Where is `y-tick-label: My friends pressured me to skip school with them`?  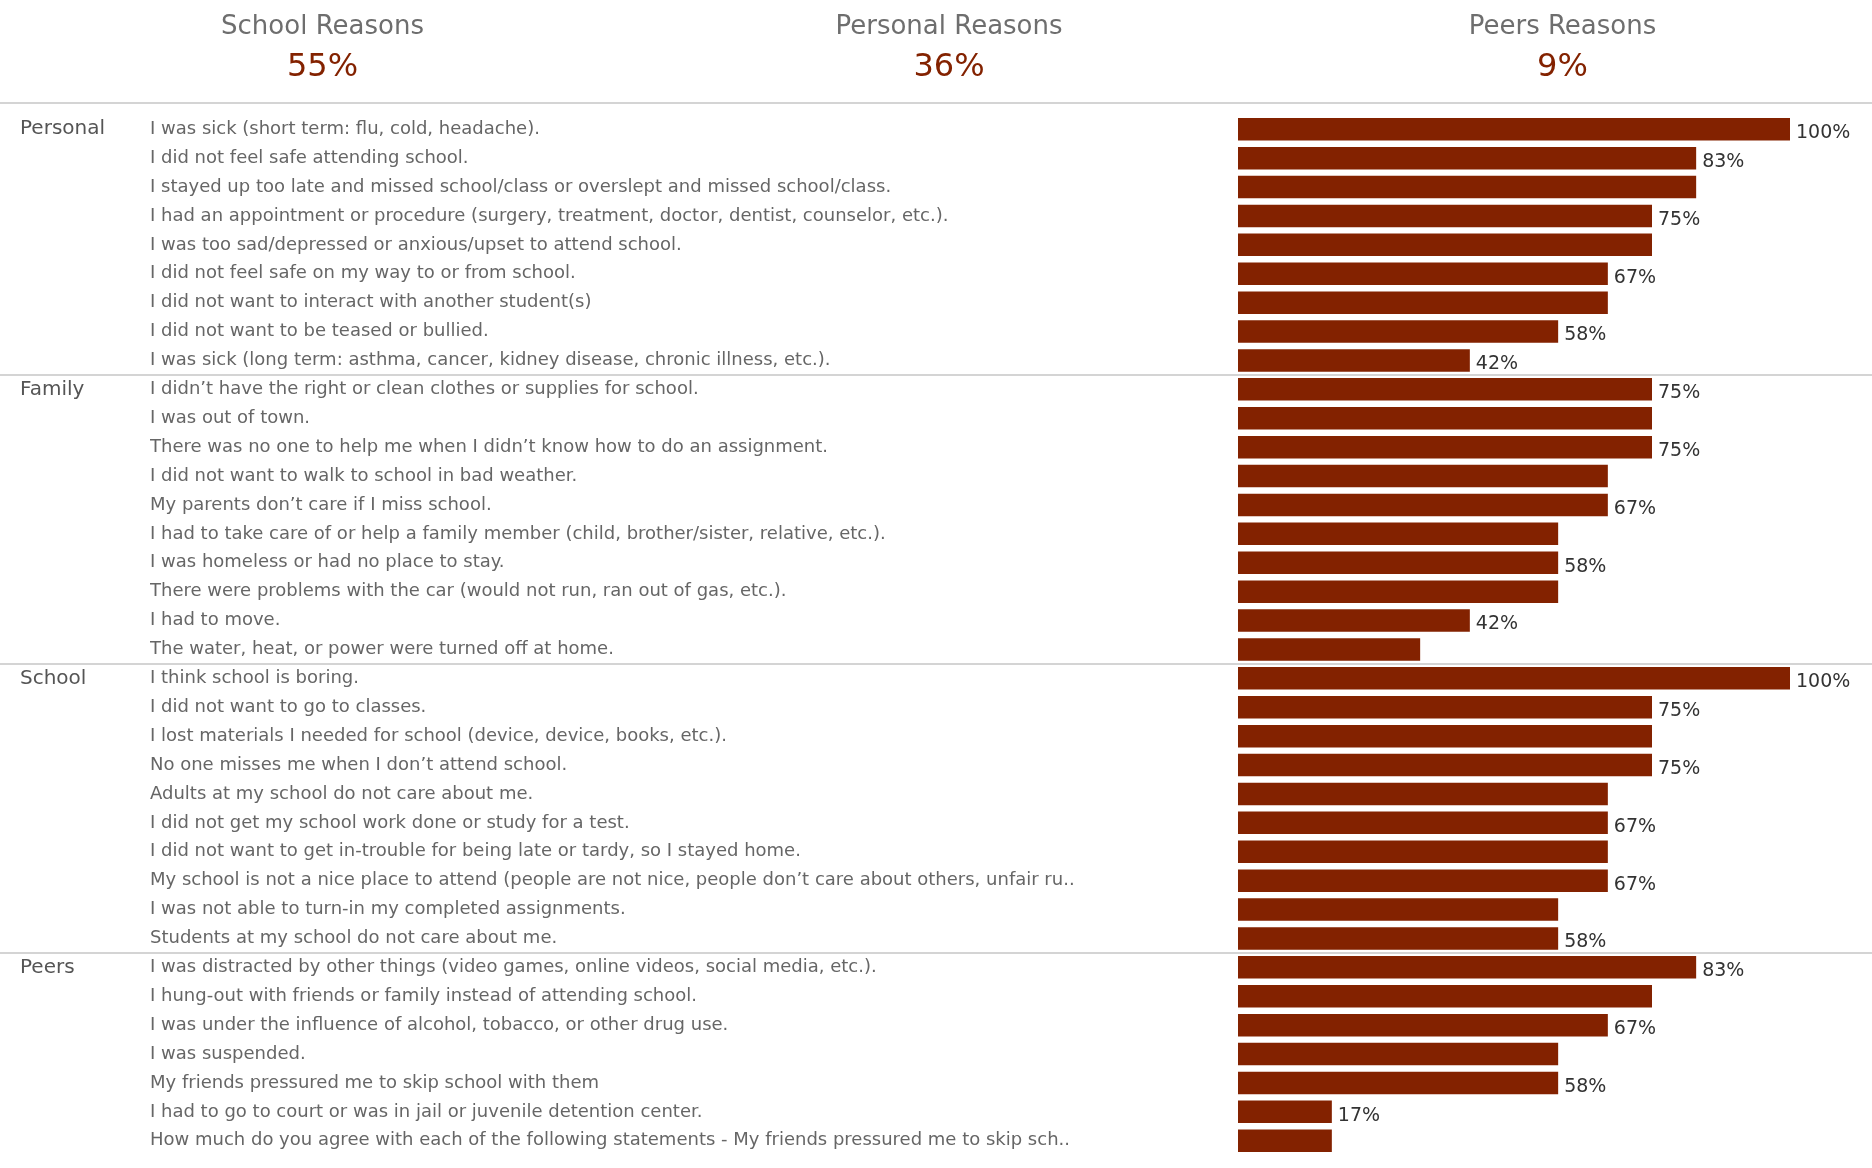
y-tick-label: My friends pressured me to skip school with them is located at coordinates (375, 1081).